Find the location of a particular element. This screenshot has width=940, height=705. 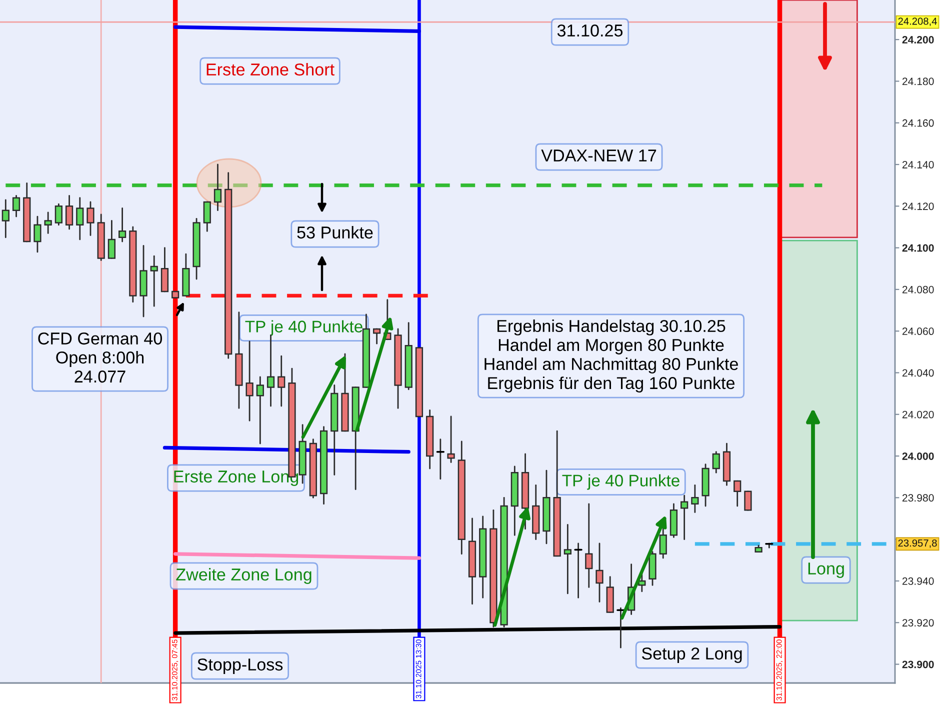

annotation: Erste Zone Short is located at coordinates (270, 69).